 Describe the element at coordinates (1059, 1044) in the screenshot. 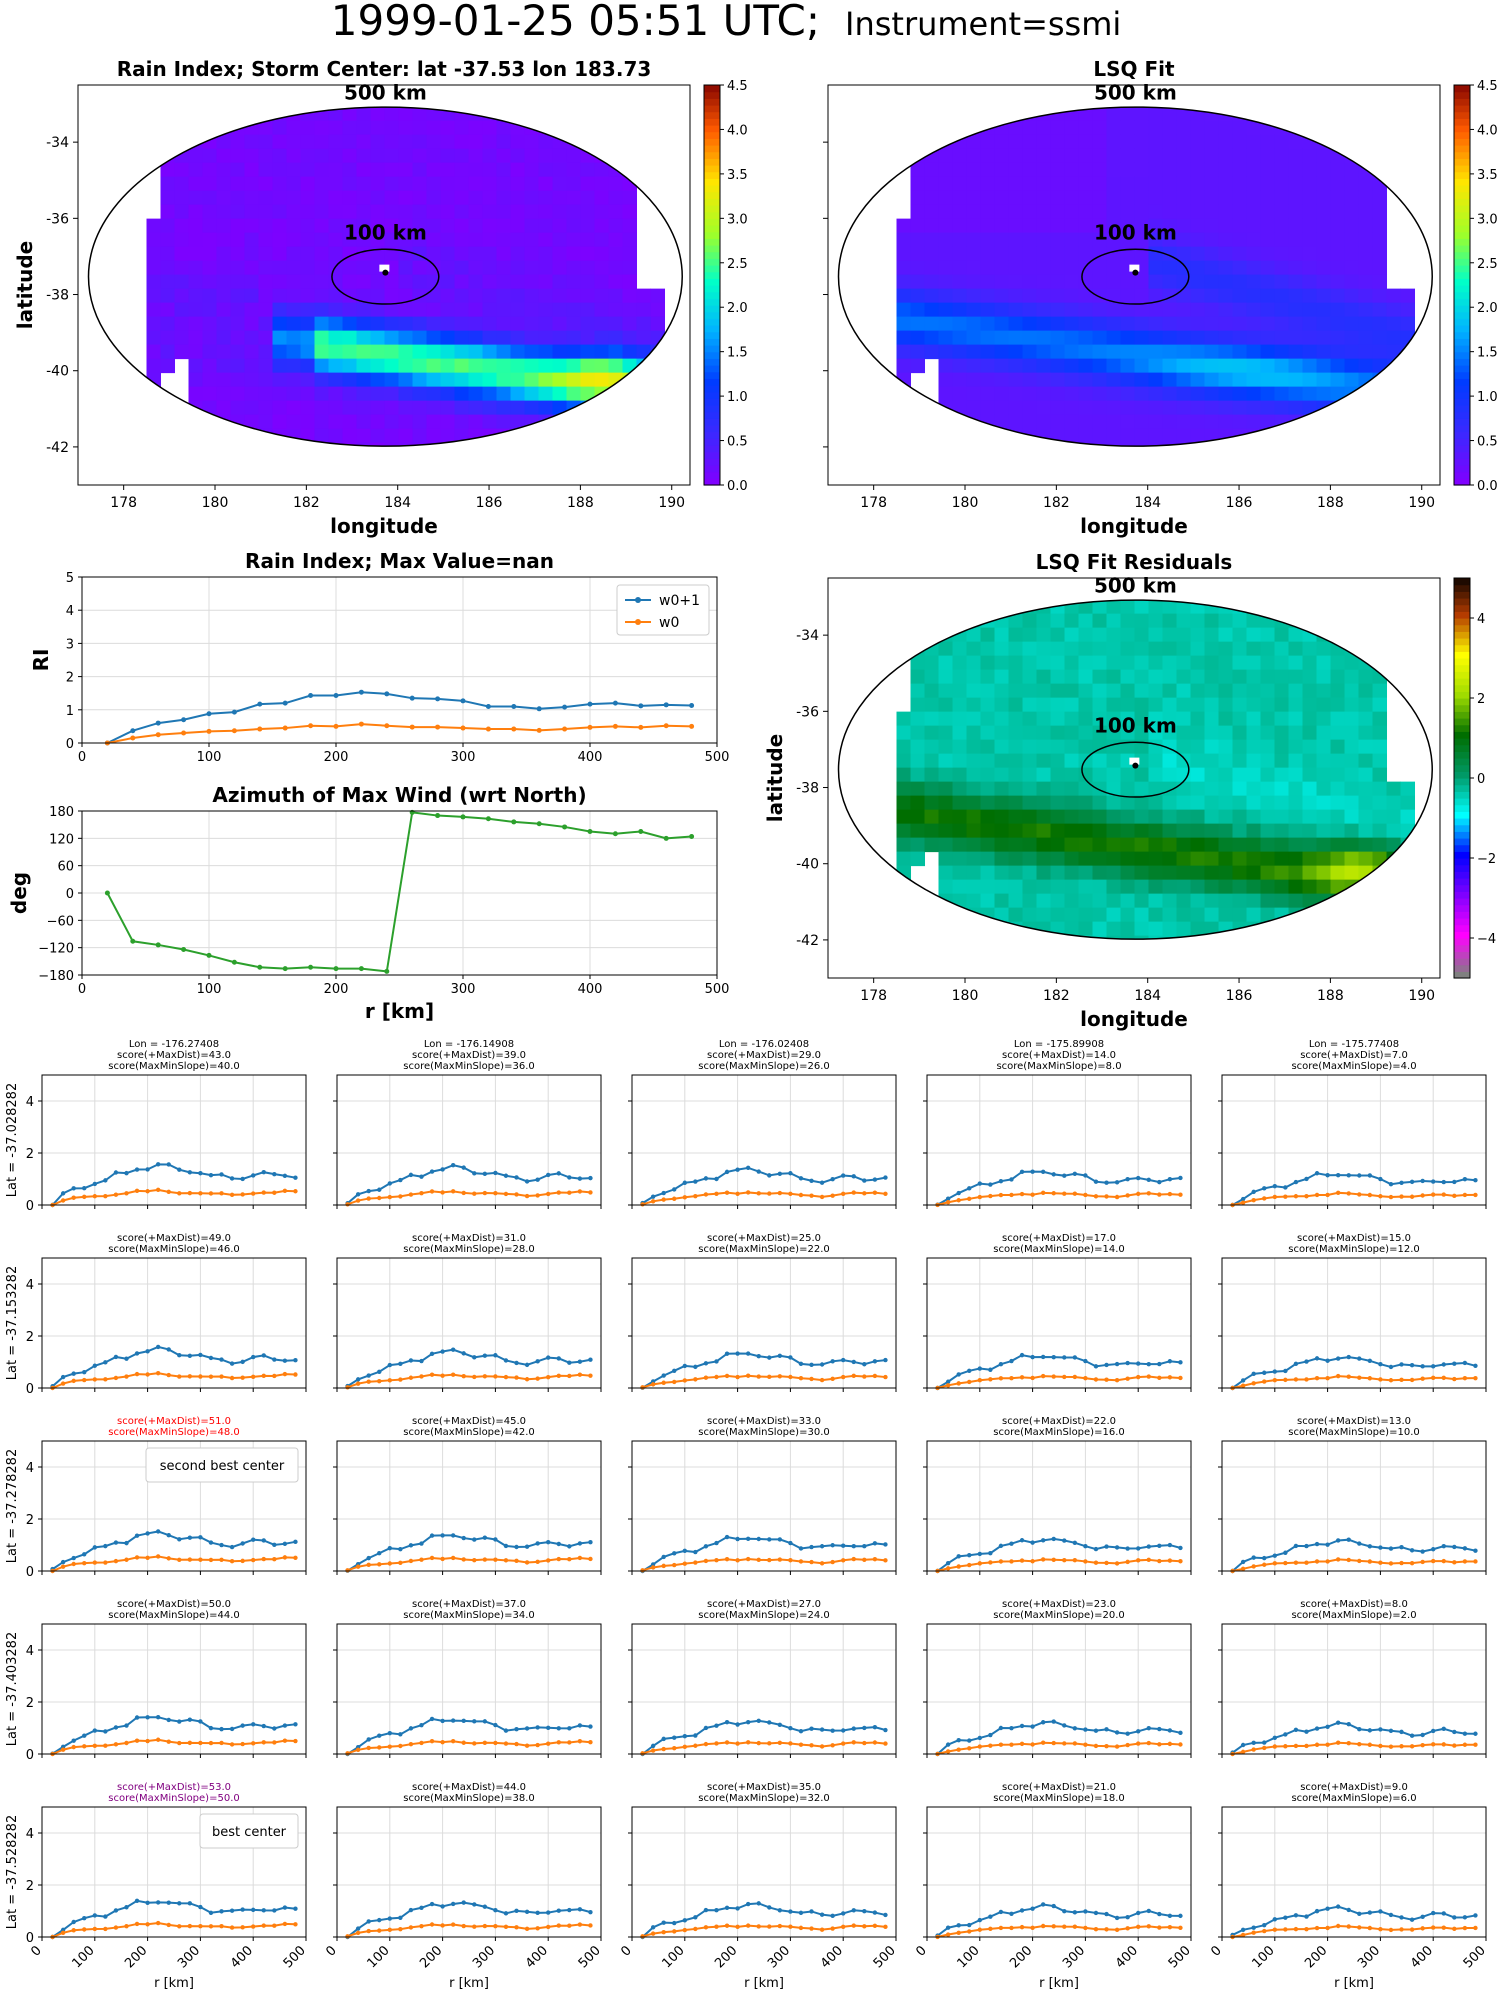

I see `column-title: Lon = -175.89908` at that location.